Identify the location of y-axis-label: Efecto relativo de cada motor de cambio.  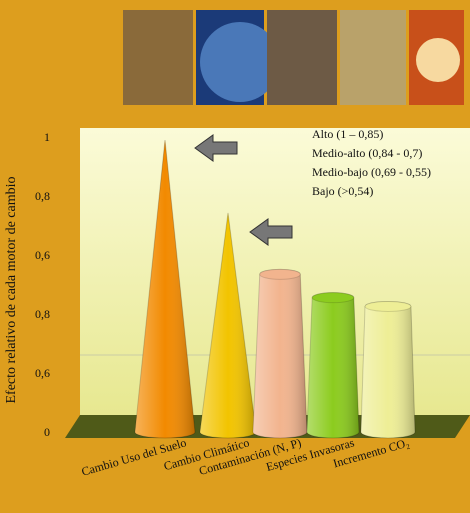
(11, 289).